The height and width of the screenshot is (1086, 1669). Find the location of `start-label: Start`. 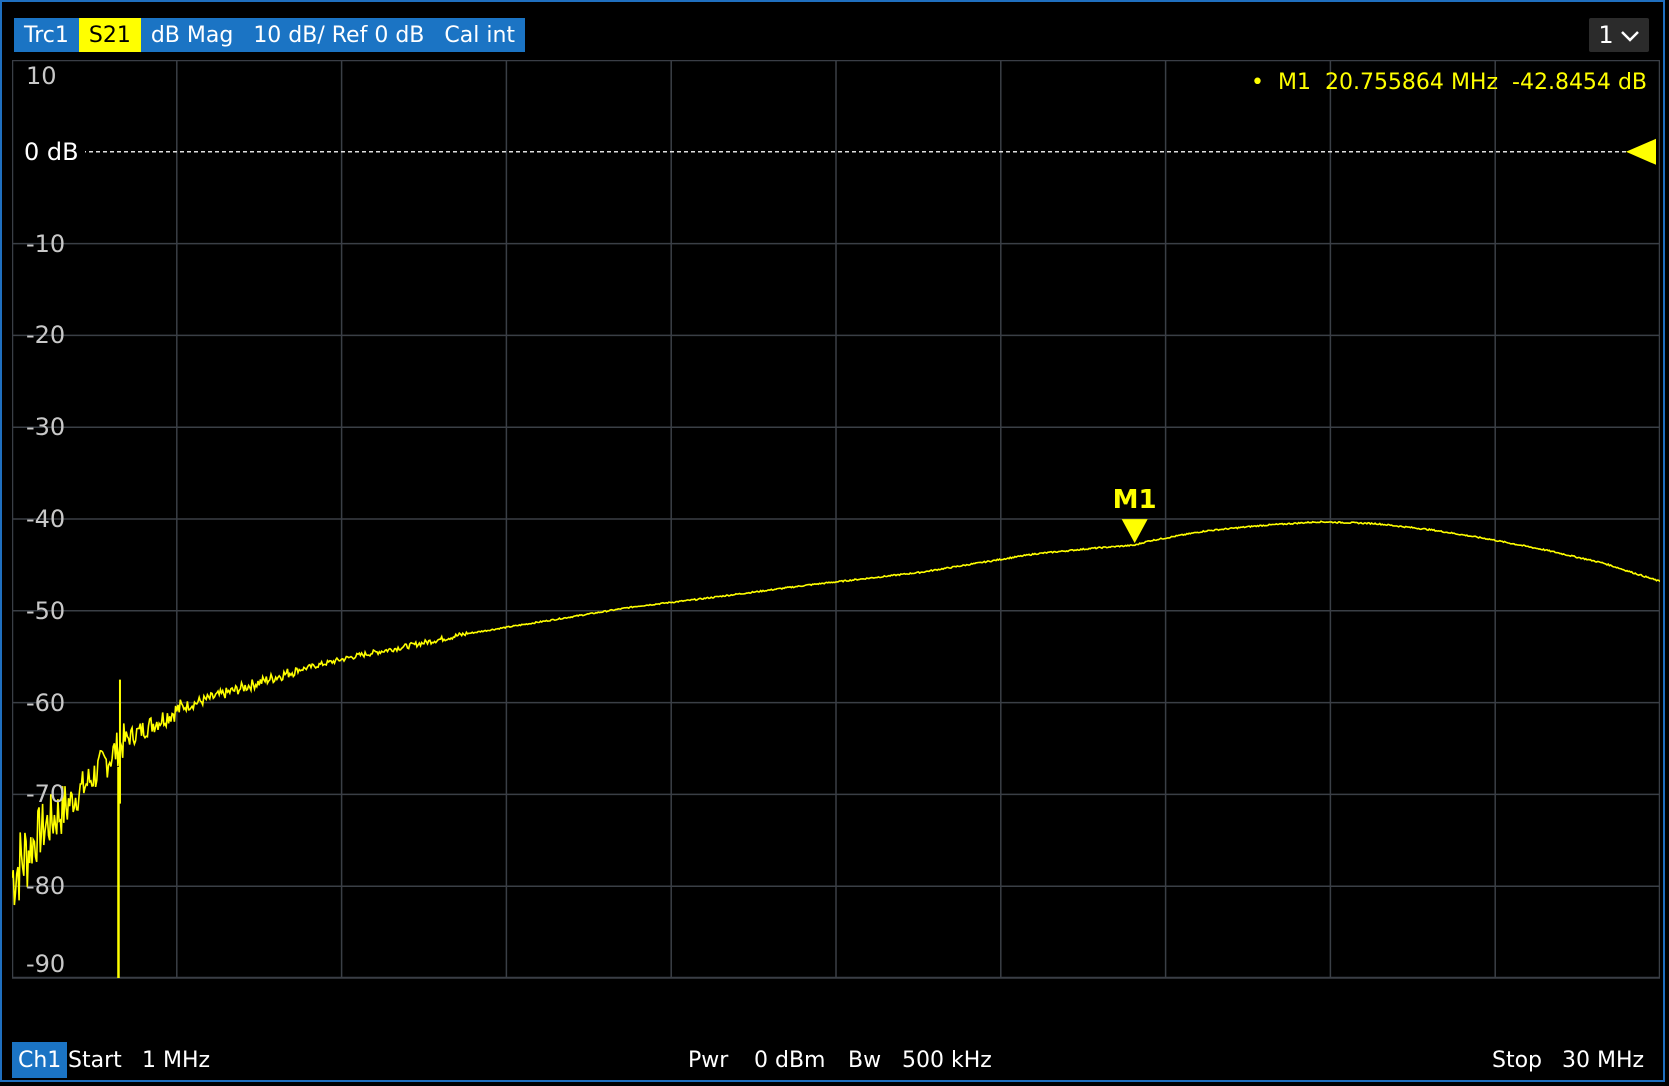

start-label: Start is located at coordinates (95, 1060).